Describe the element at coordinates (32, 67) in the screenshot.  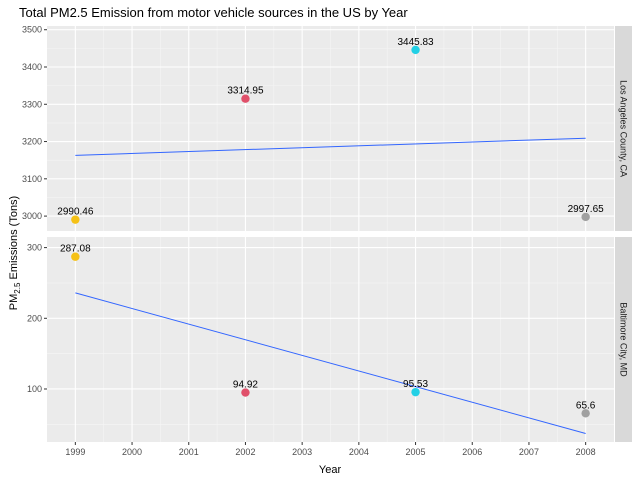
I see `y-tick-label: 3400` at that location.